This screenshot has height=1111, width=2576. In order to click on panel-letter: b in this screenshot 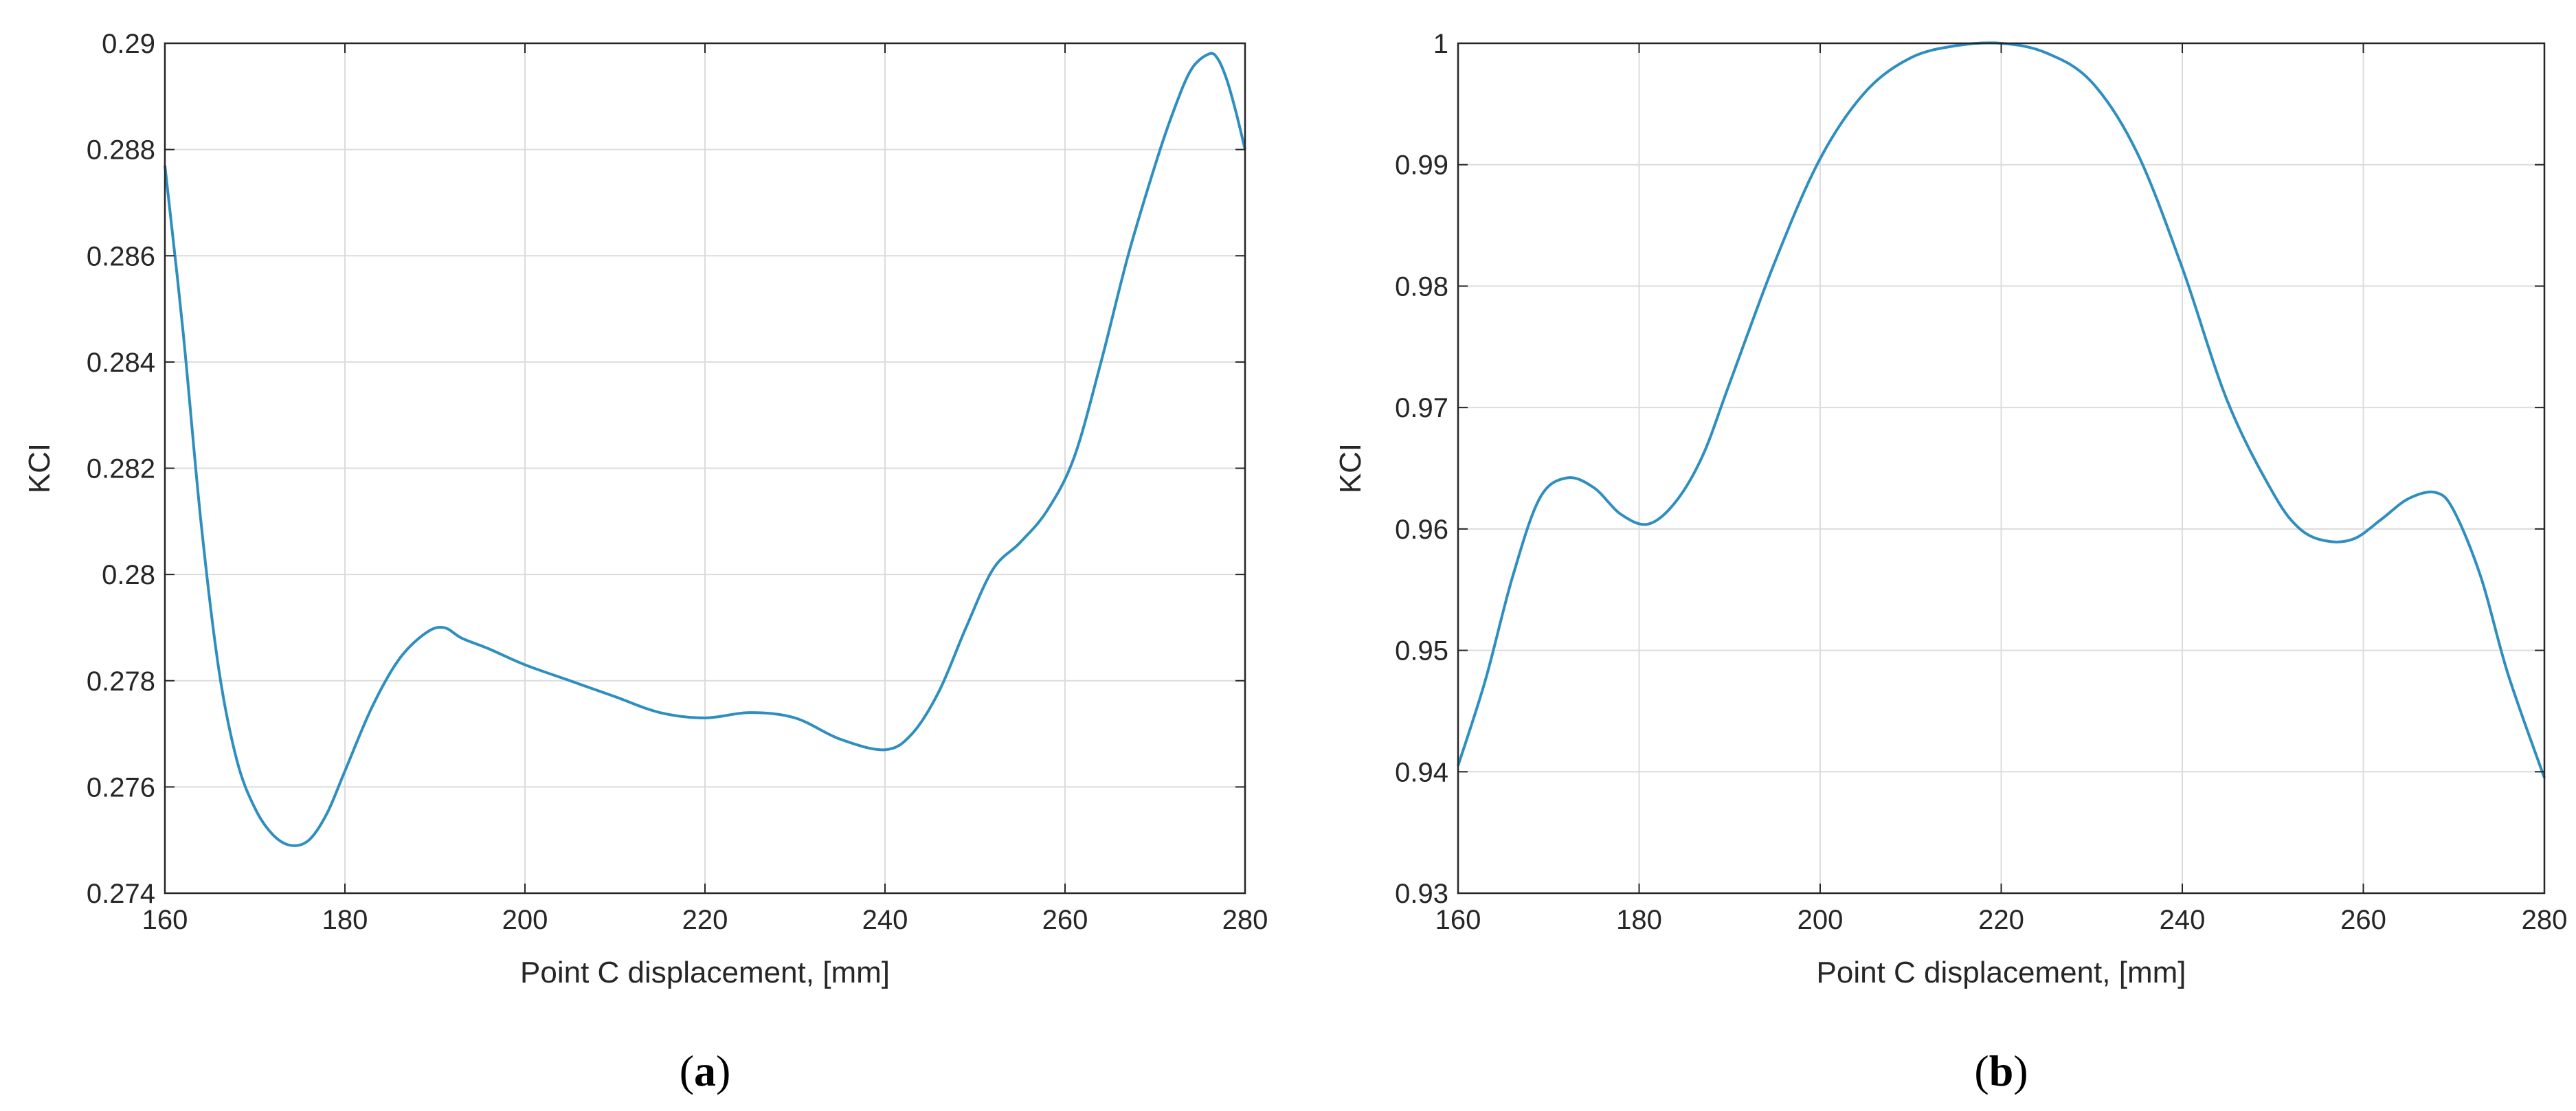, I will do `click(2001, 1070)`.